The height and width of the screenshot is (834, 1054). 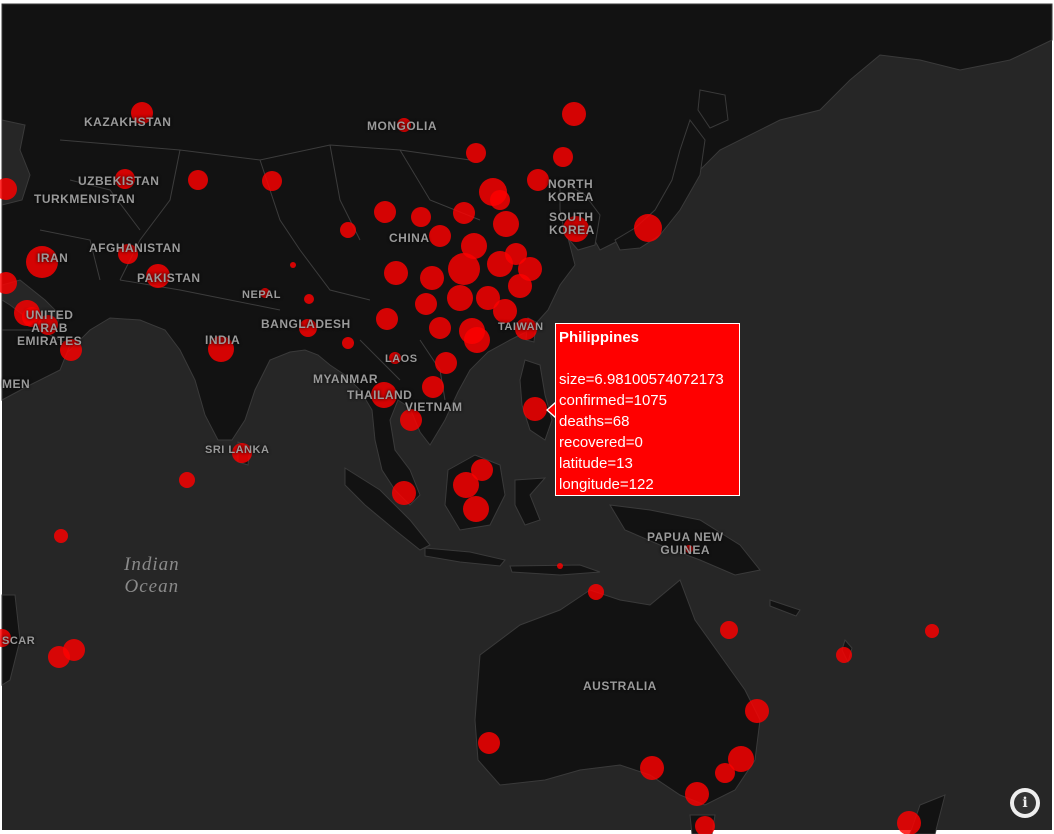 I want to click on info-button: i, so click(x=1025, y=803).